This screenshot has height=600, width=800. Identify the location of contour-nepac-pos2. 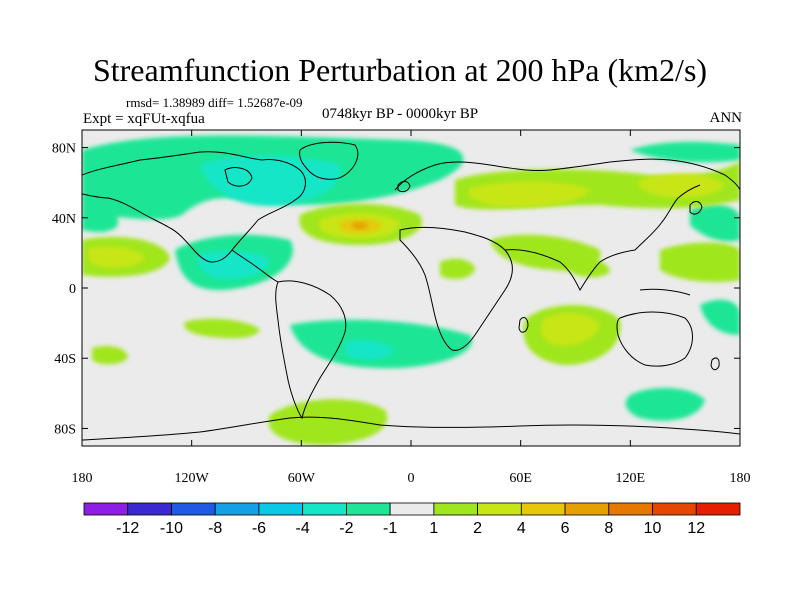
(681, 185).